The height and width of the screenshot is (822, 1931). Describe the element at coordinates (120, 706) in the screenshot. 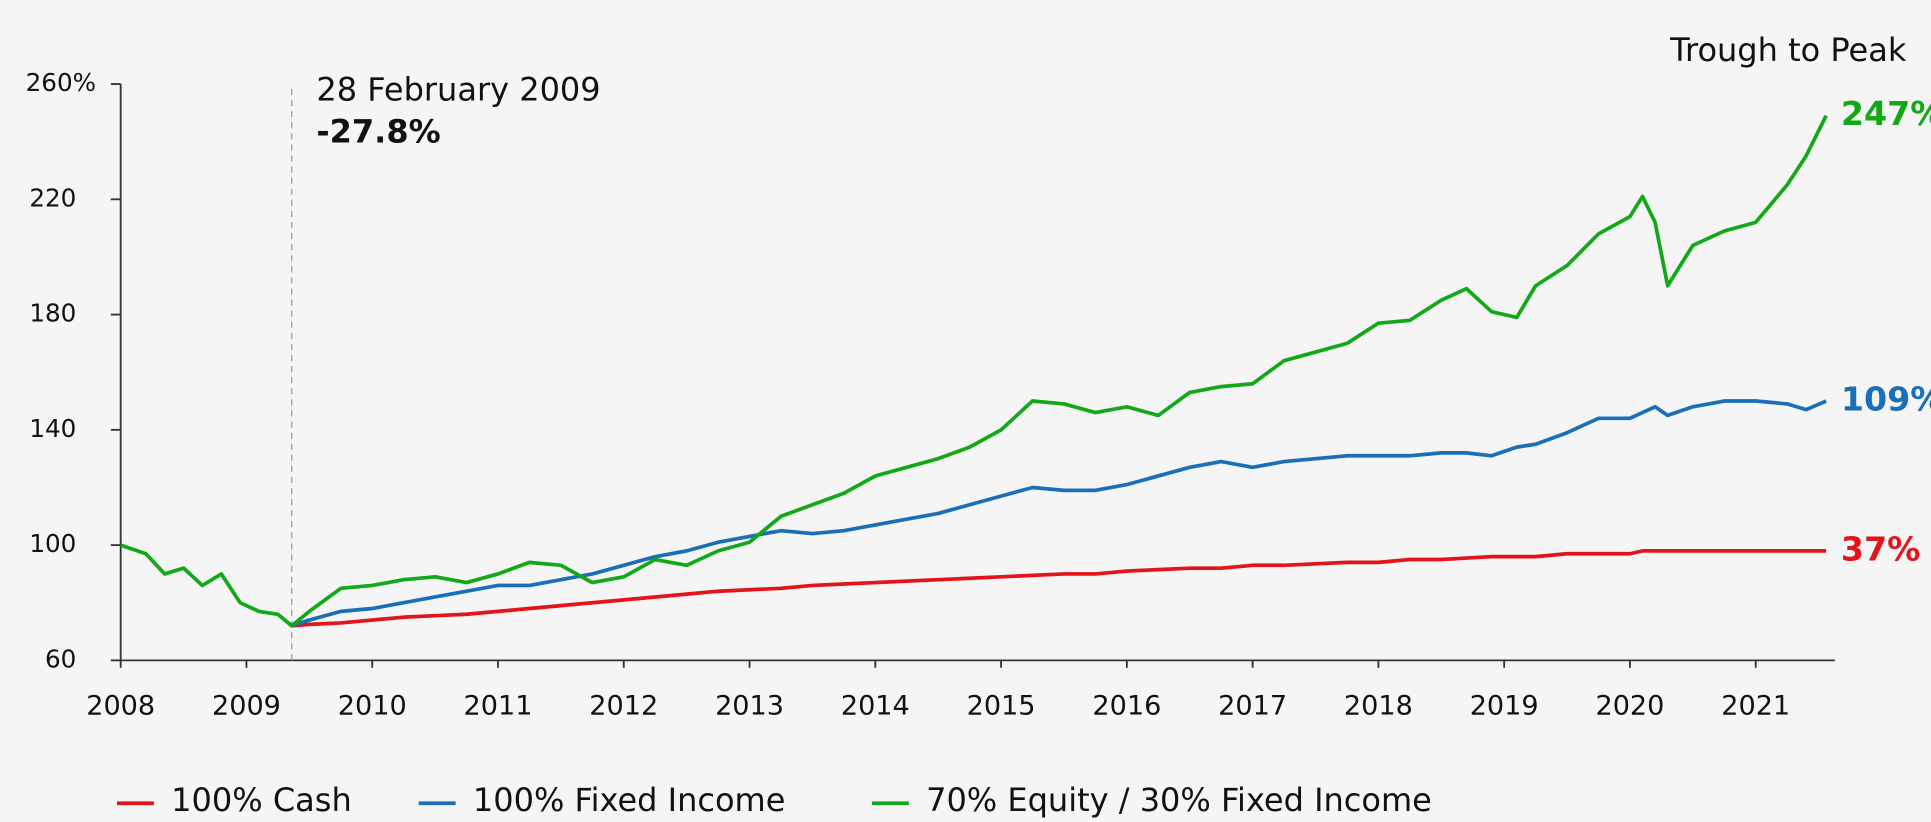

I see `x-tick-label: 2008` at that location.